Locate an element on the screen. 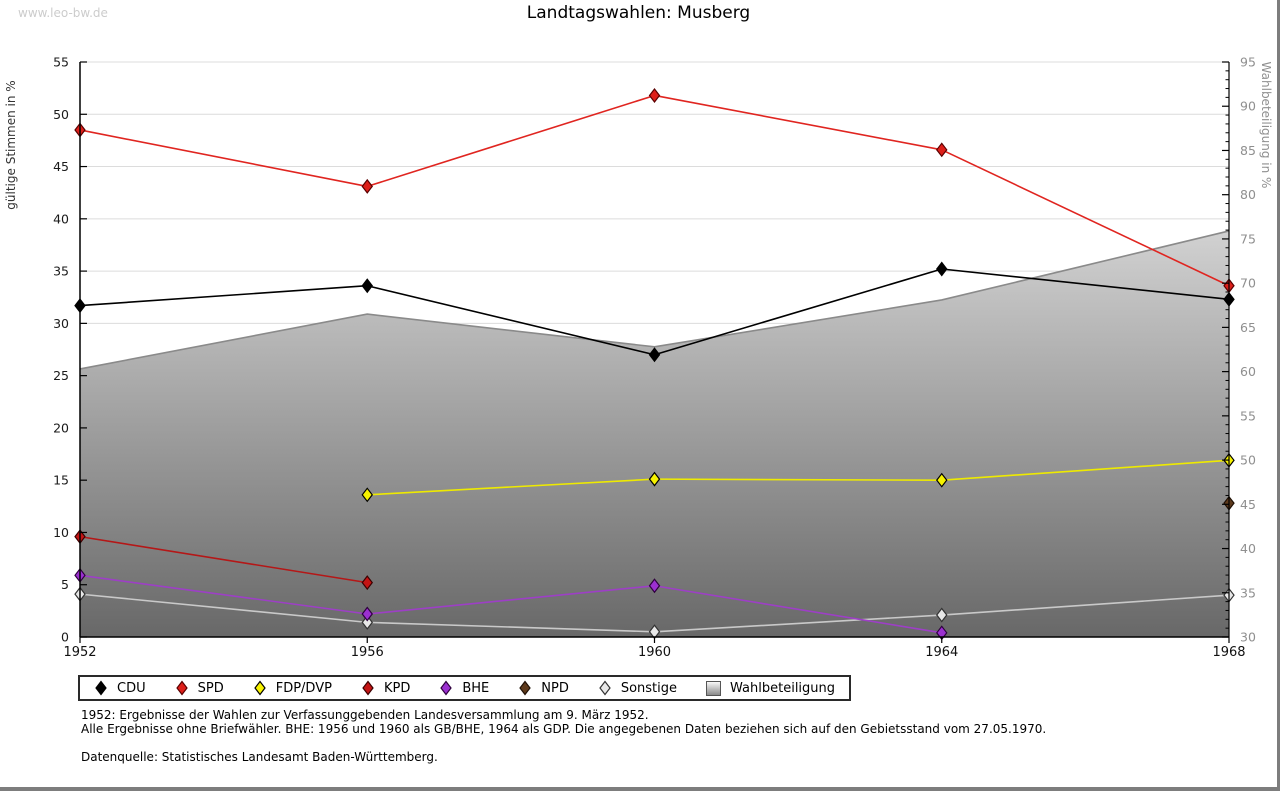 The height and width of the screenshot is (791, 1280). legend-item-sonstige: Sonstige is located at coordinates (637, 688).